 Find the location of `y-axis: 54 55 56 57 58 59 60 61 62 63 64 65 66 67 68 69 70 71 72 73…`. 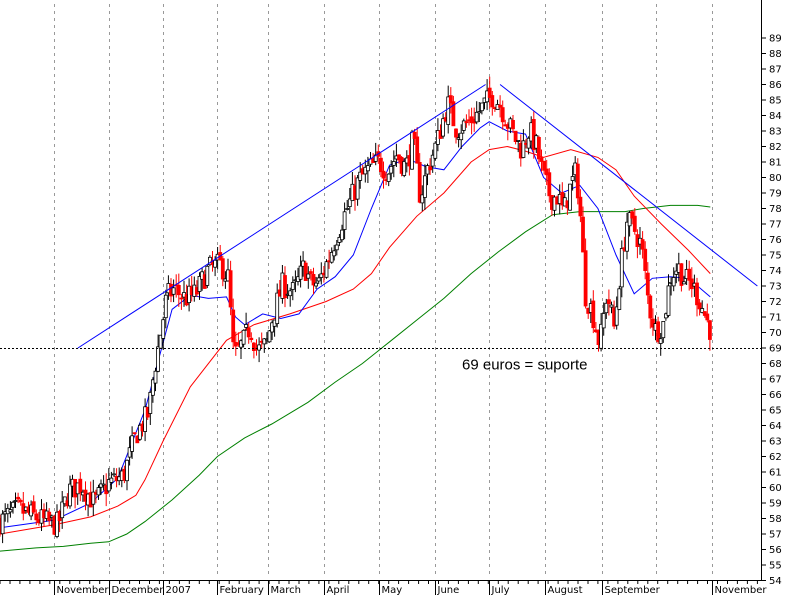

y-axis: 54 55 56 57 58 59 60 61 62 63 64 65 66 67 68 69 70 71 72 73… is located at coordinates (771, 293).